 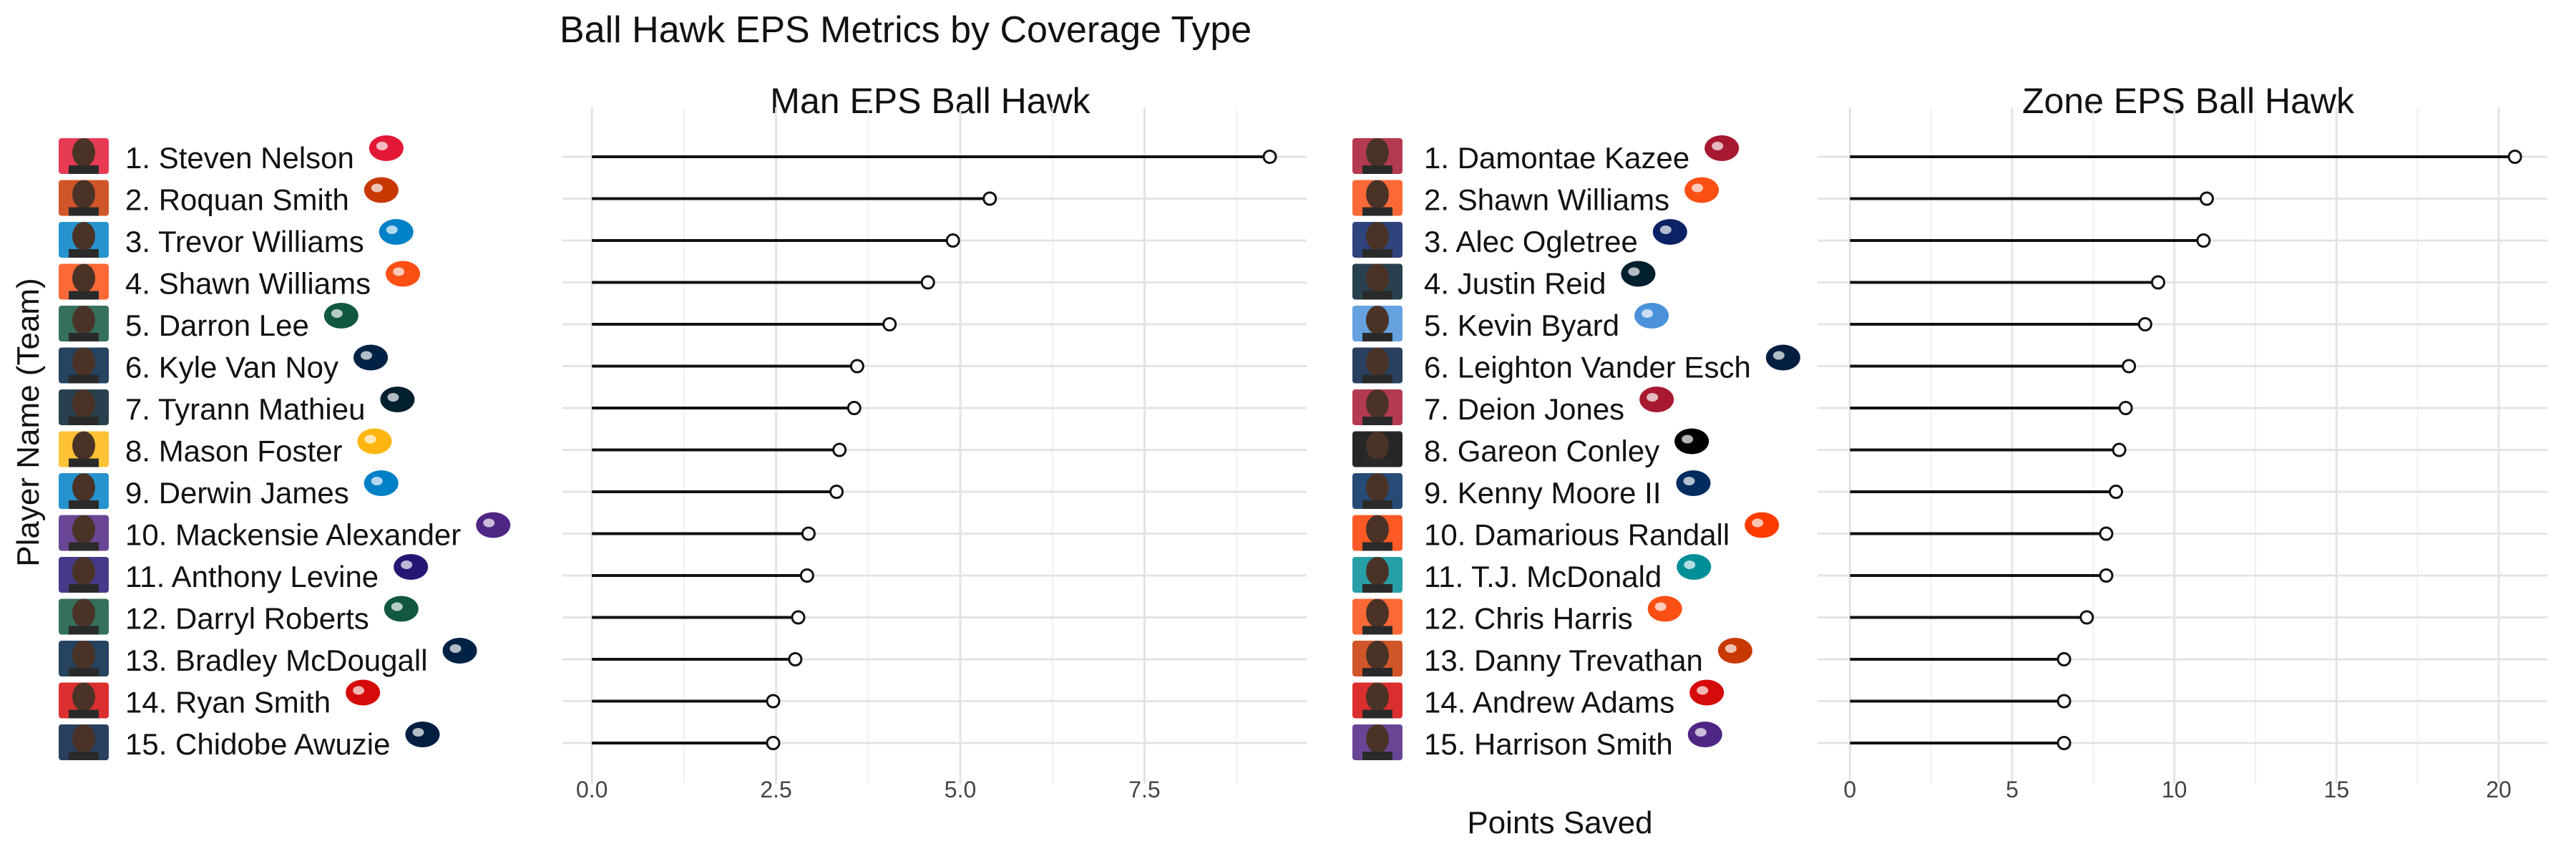 What do you see at coordinates (1524, 409) in the screenshot?
I see `player-name-label: 7. Deion Jones` at bounding box center [1524, 409].